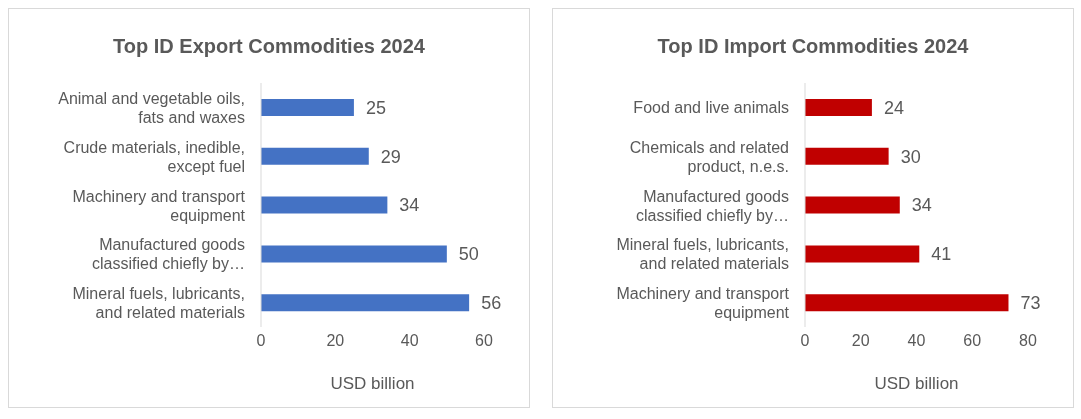 The image size is (1081, 419). Describe the element at coordinates (1028, 341) in the screenshot. I see `x-tick-label: 80` at that location.